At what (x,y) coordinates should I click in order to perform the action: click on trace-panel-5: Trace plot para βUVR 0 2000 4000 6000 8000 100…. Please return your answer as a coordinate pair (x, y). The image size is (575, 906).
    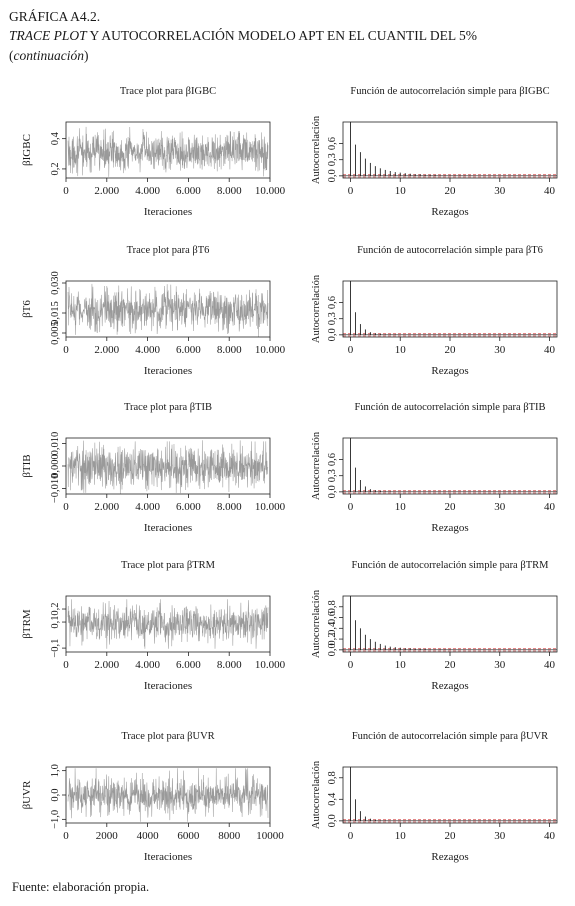
    Looking at the image, I should click on (152, 797).